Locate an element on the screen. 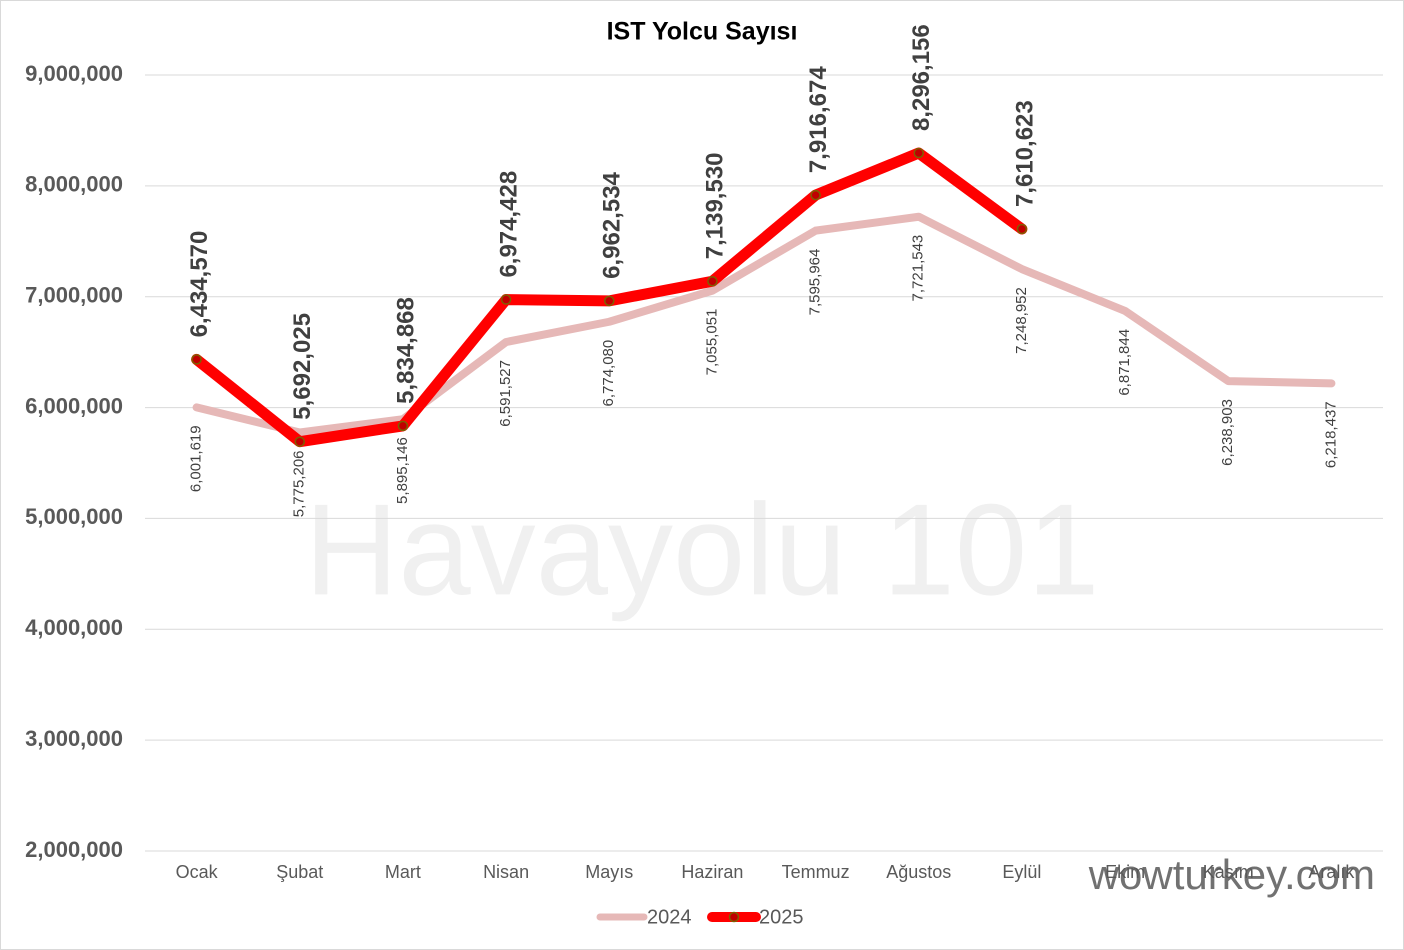 The width and height of the screenshot is (1404, 950). x-tick-label: Mart is located at coordinates (403, 872).